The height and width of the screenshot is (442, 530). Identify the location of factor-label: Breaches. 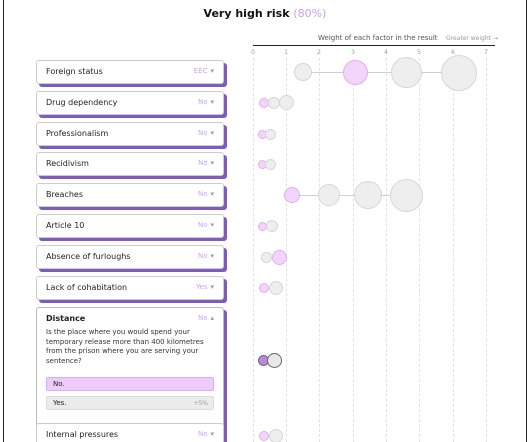
(64, 194).